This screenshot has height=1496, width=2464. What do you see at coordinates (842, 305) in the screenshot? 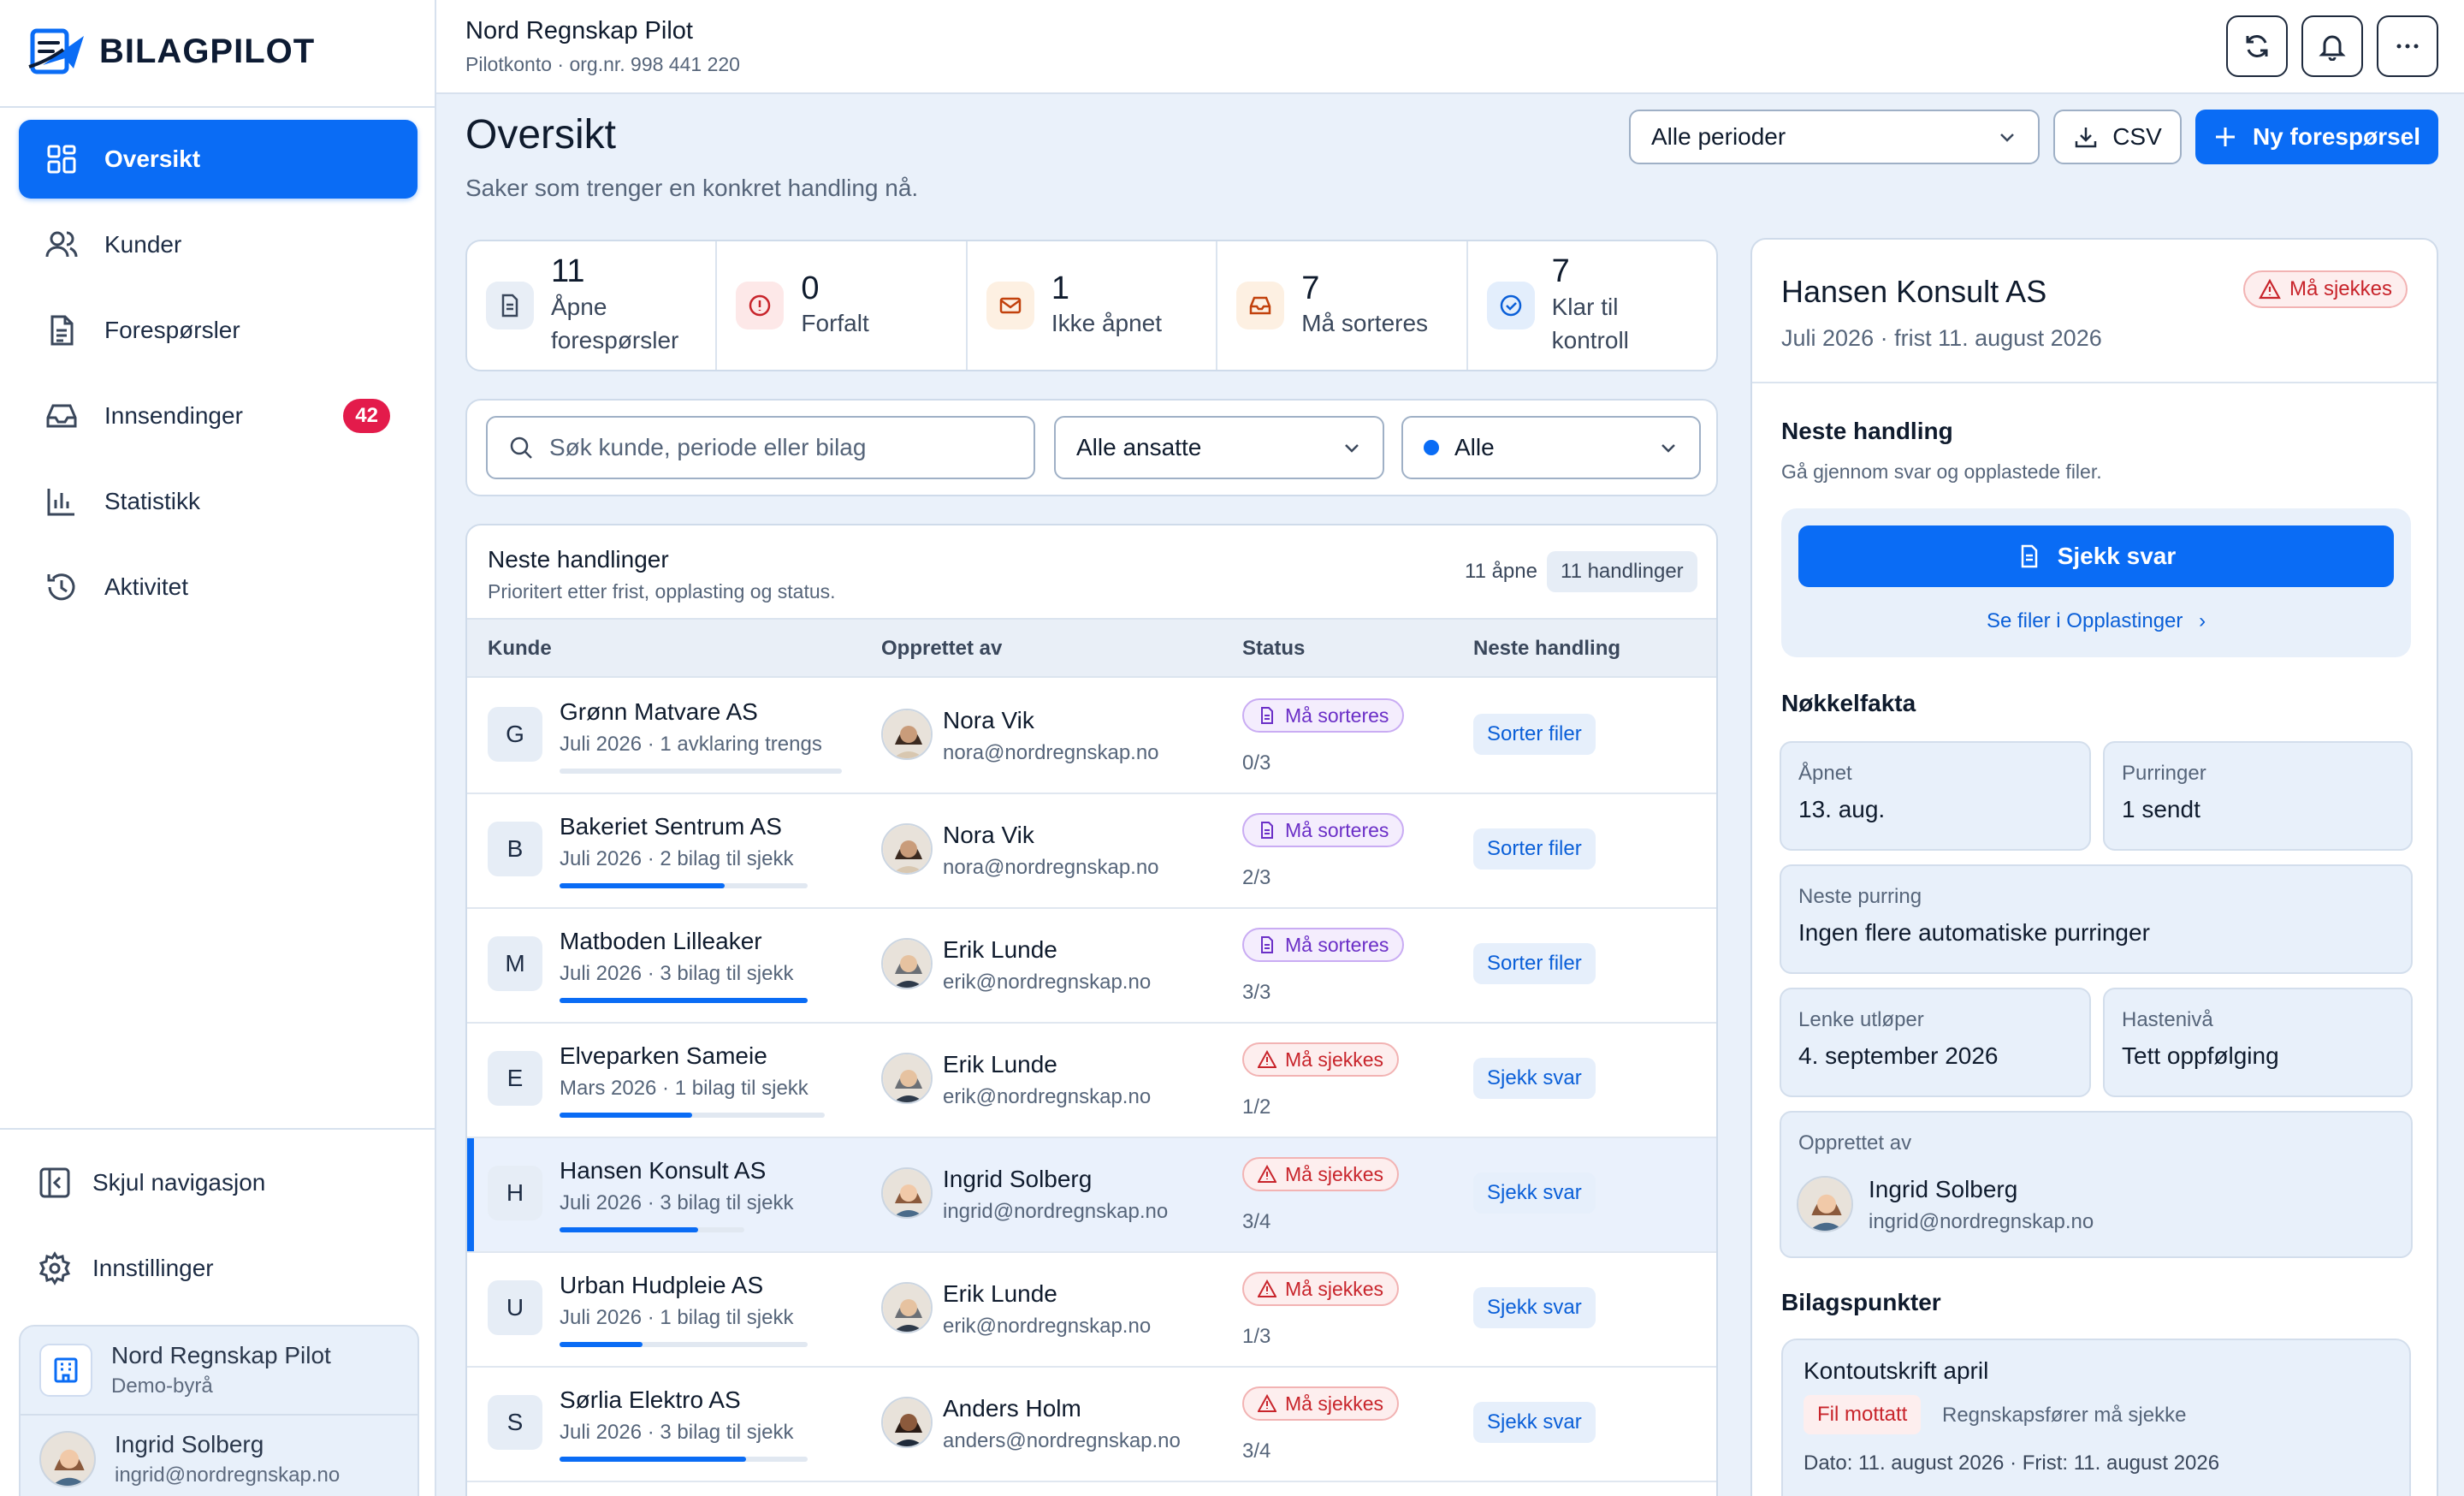
I see `stat-overdue: 0 Forfalt` at bounding box center [842, 305].